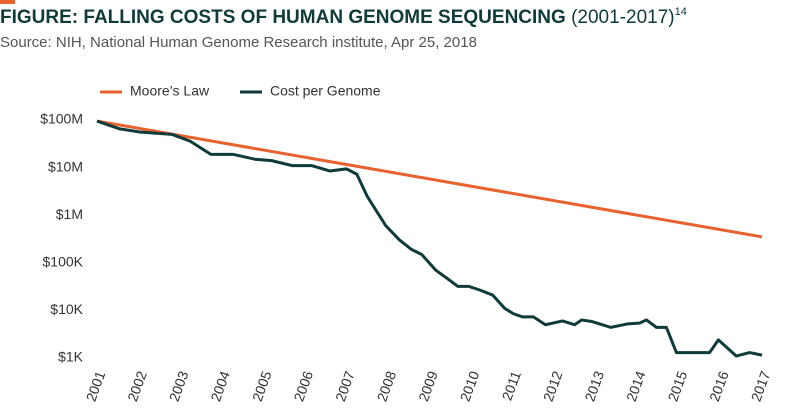 The width and height of the screenshot is (799, 420). I want to click on x-tick-label: 2011, so click(511, 386).